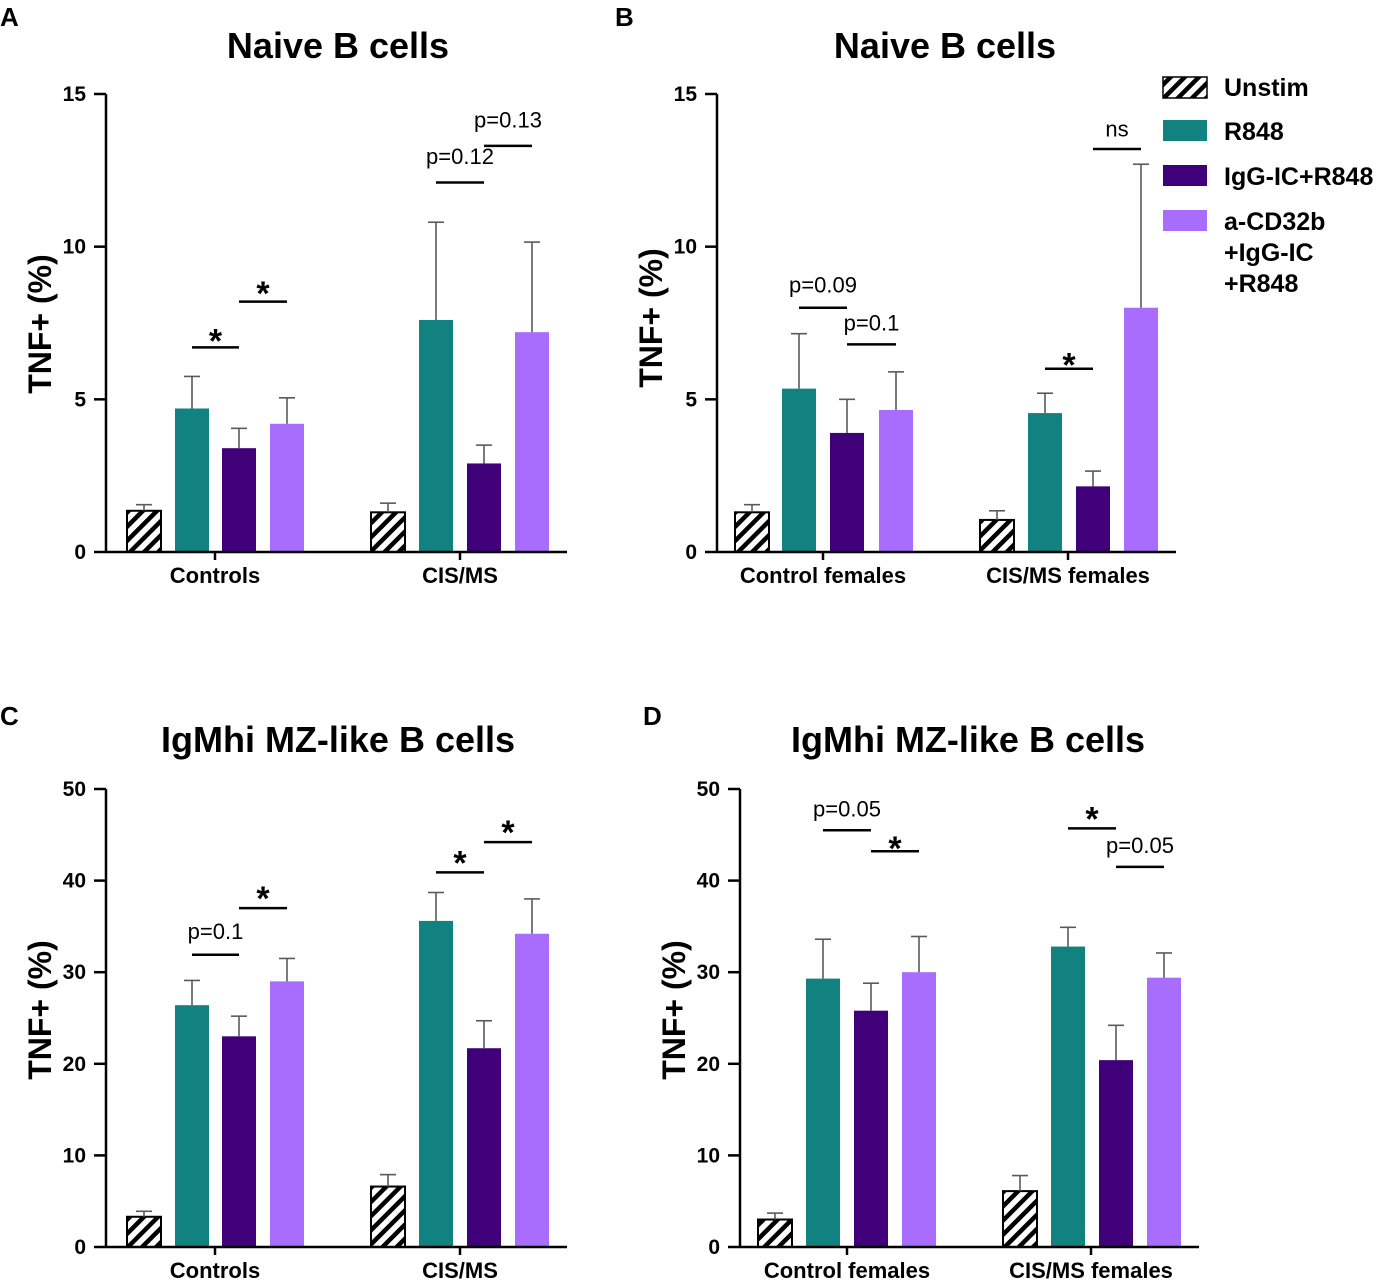 This screenshot has width=1381, height=1280. I want to click on panel-c-y-tick-label-10: 10, so click(74, 1155).